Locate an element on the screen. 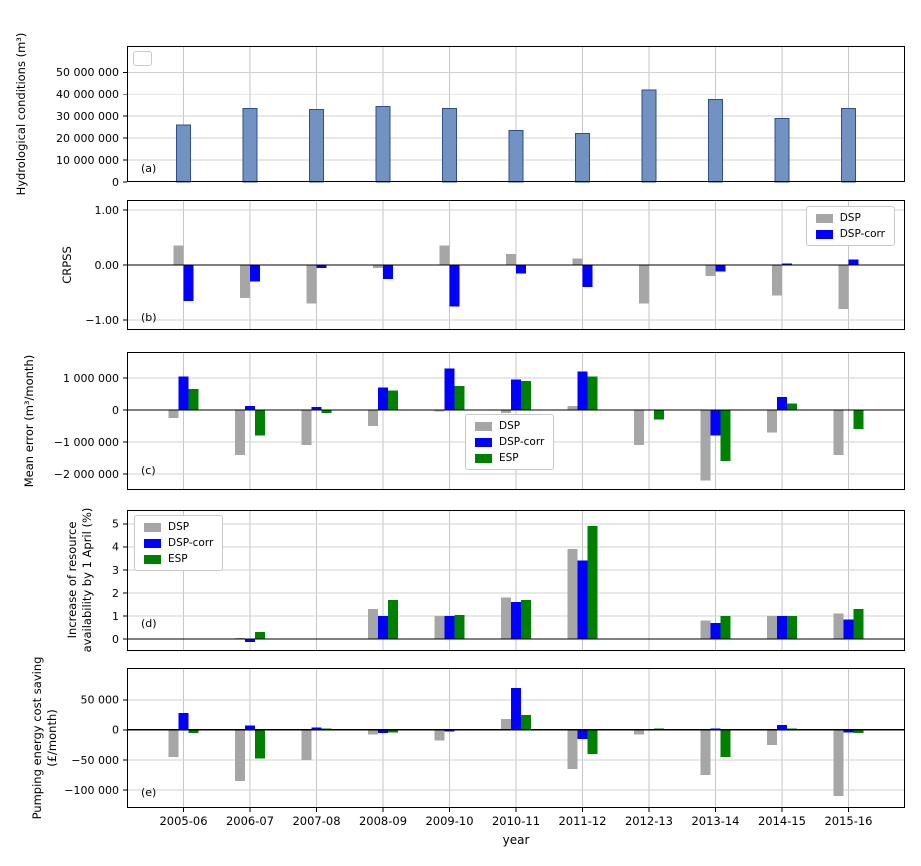 This screenshot has height=866, width=921. y-tick-label: 1 000 000 is located at coordinates (91, 378).